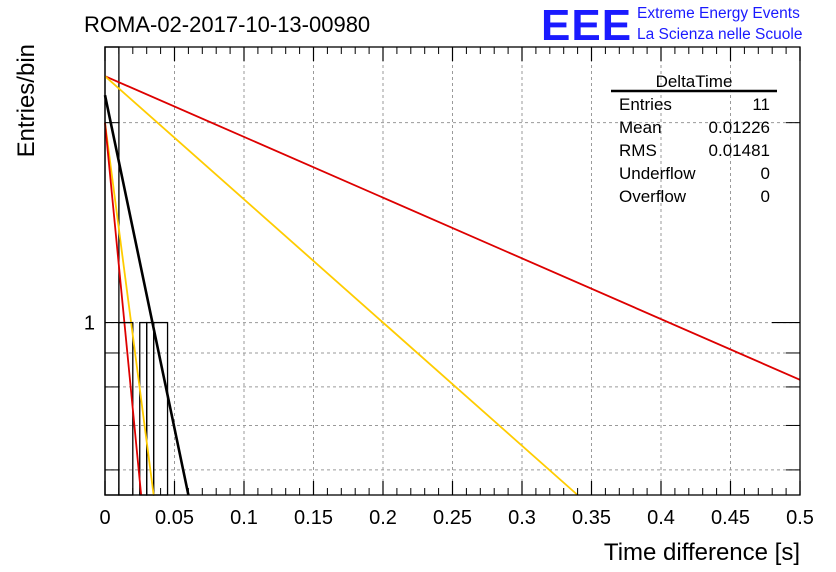  What do you see at coordinates (313, 518) in the screenshot?
I see `x-tick-label-3: 0.15` at bounding box center [313, 518].